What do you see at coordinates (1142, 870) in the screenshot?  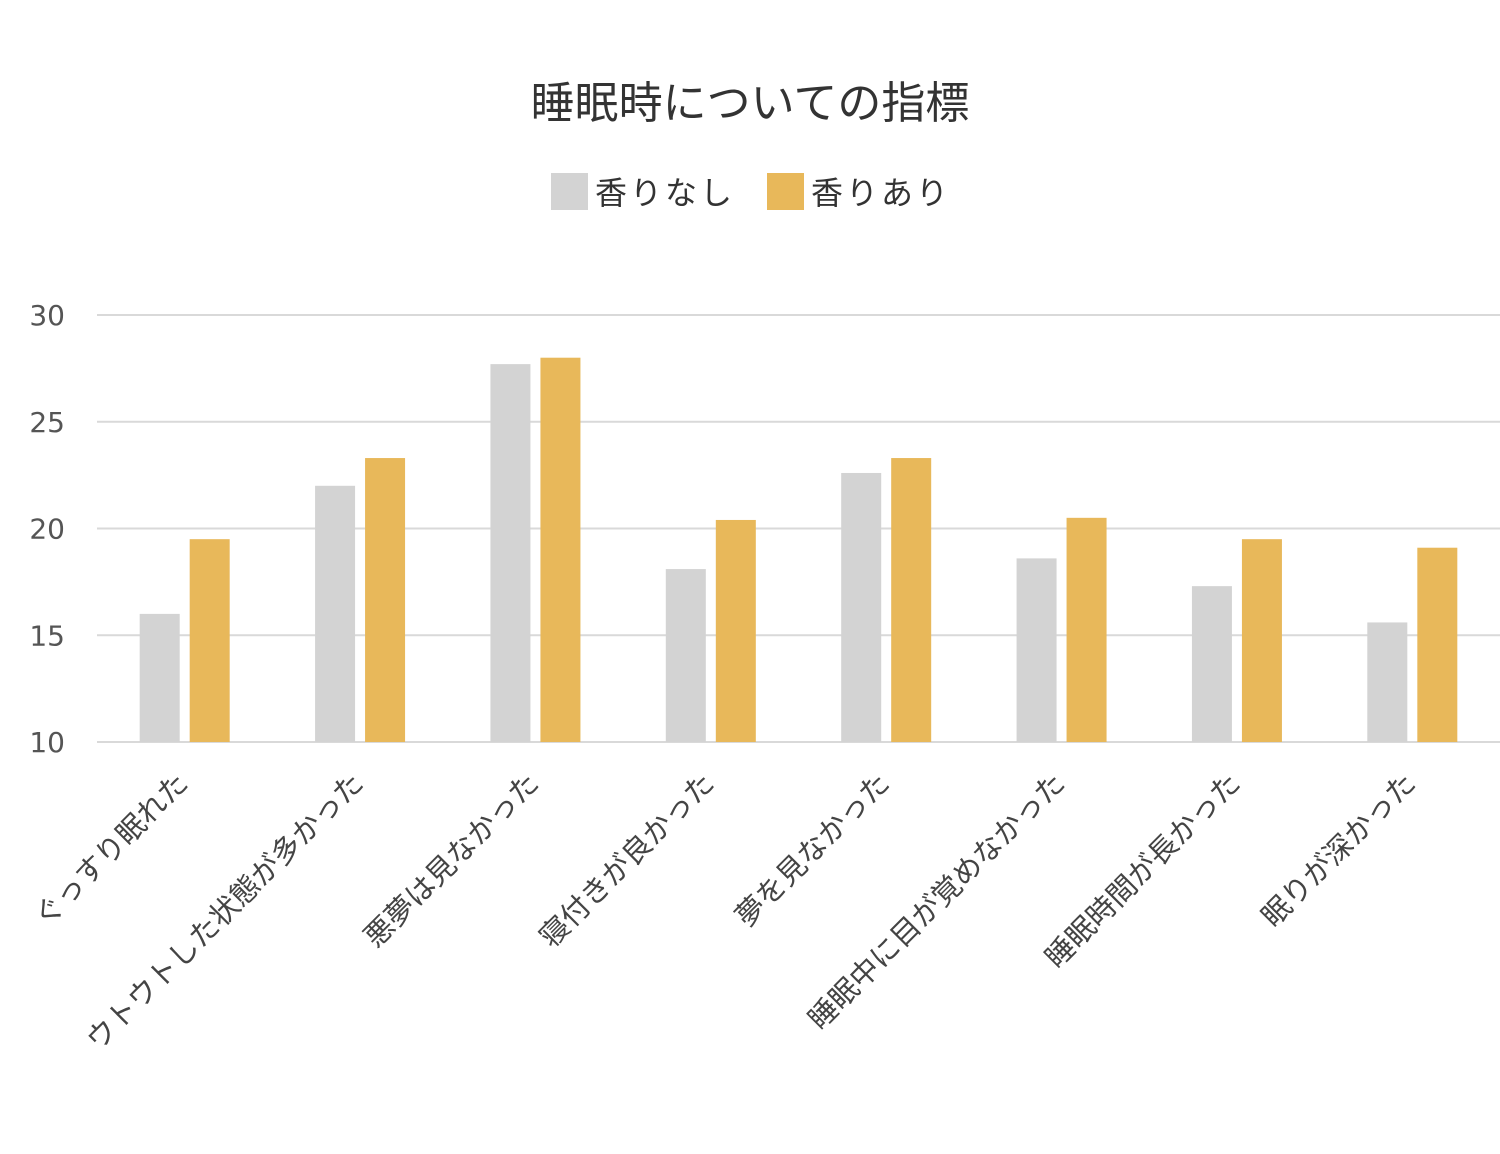 I see `x-tick-label: 睡眠時間が長かった` at bounding box center [1142, 870].